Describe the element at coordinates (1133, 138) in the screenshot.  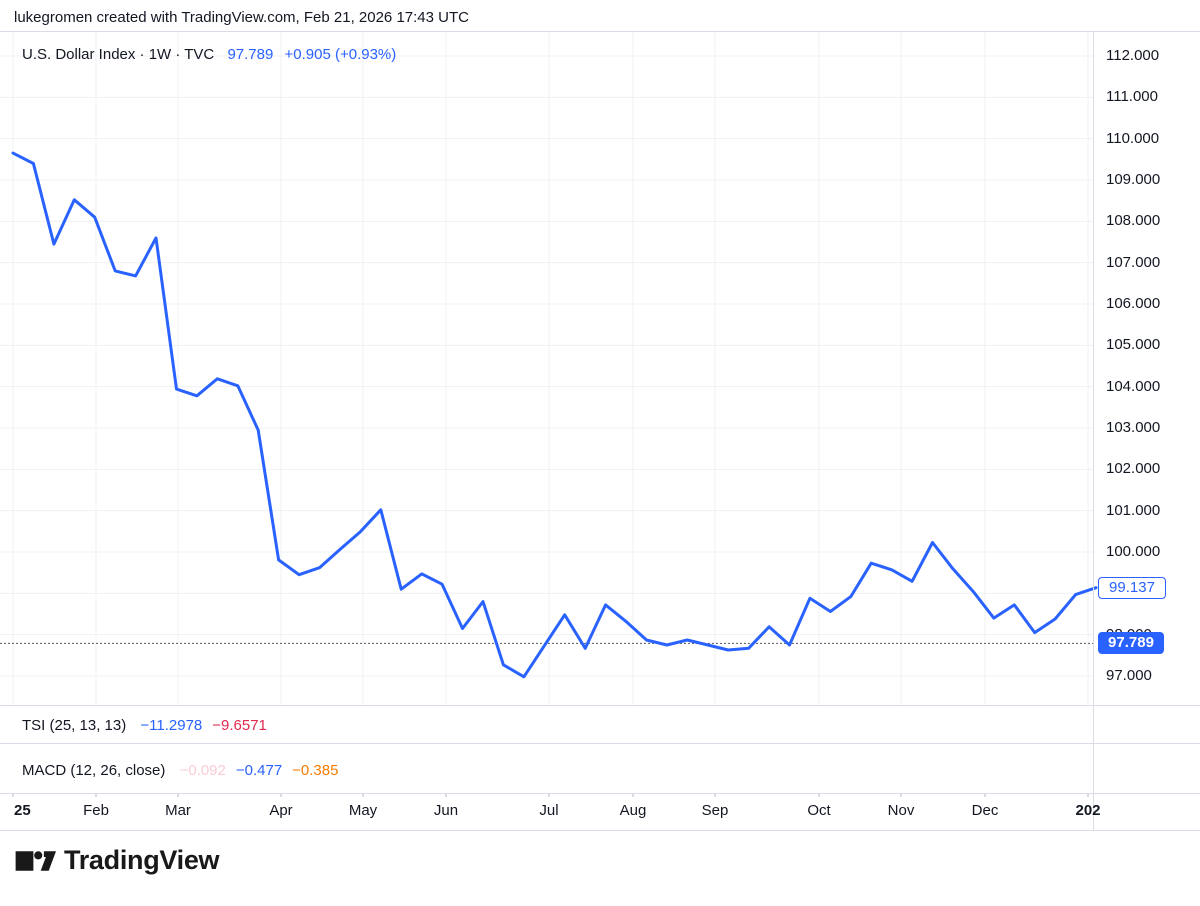
I see `price-tick-label: 110.000` at that location.